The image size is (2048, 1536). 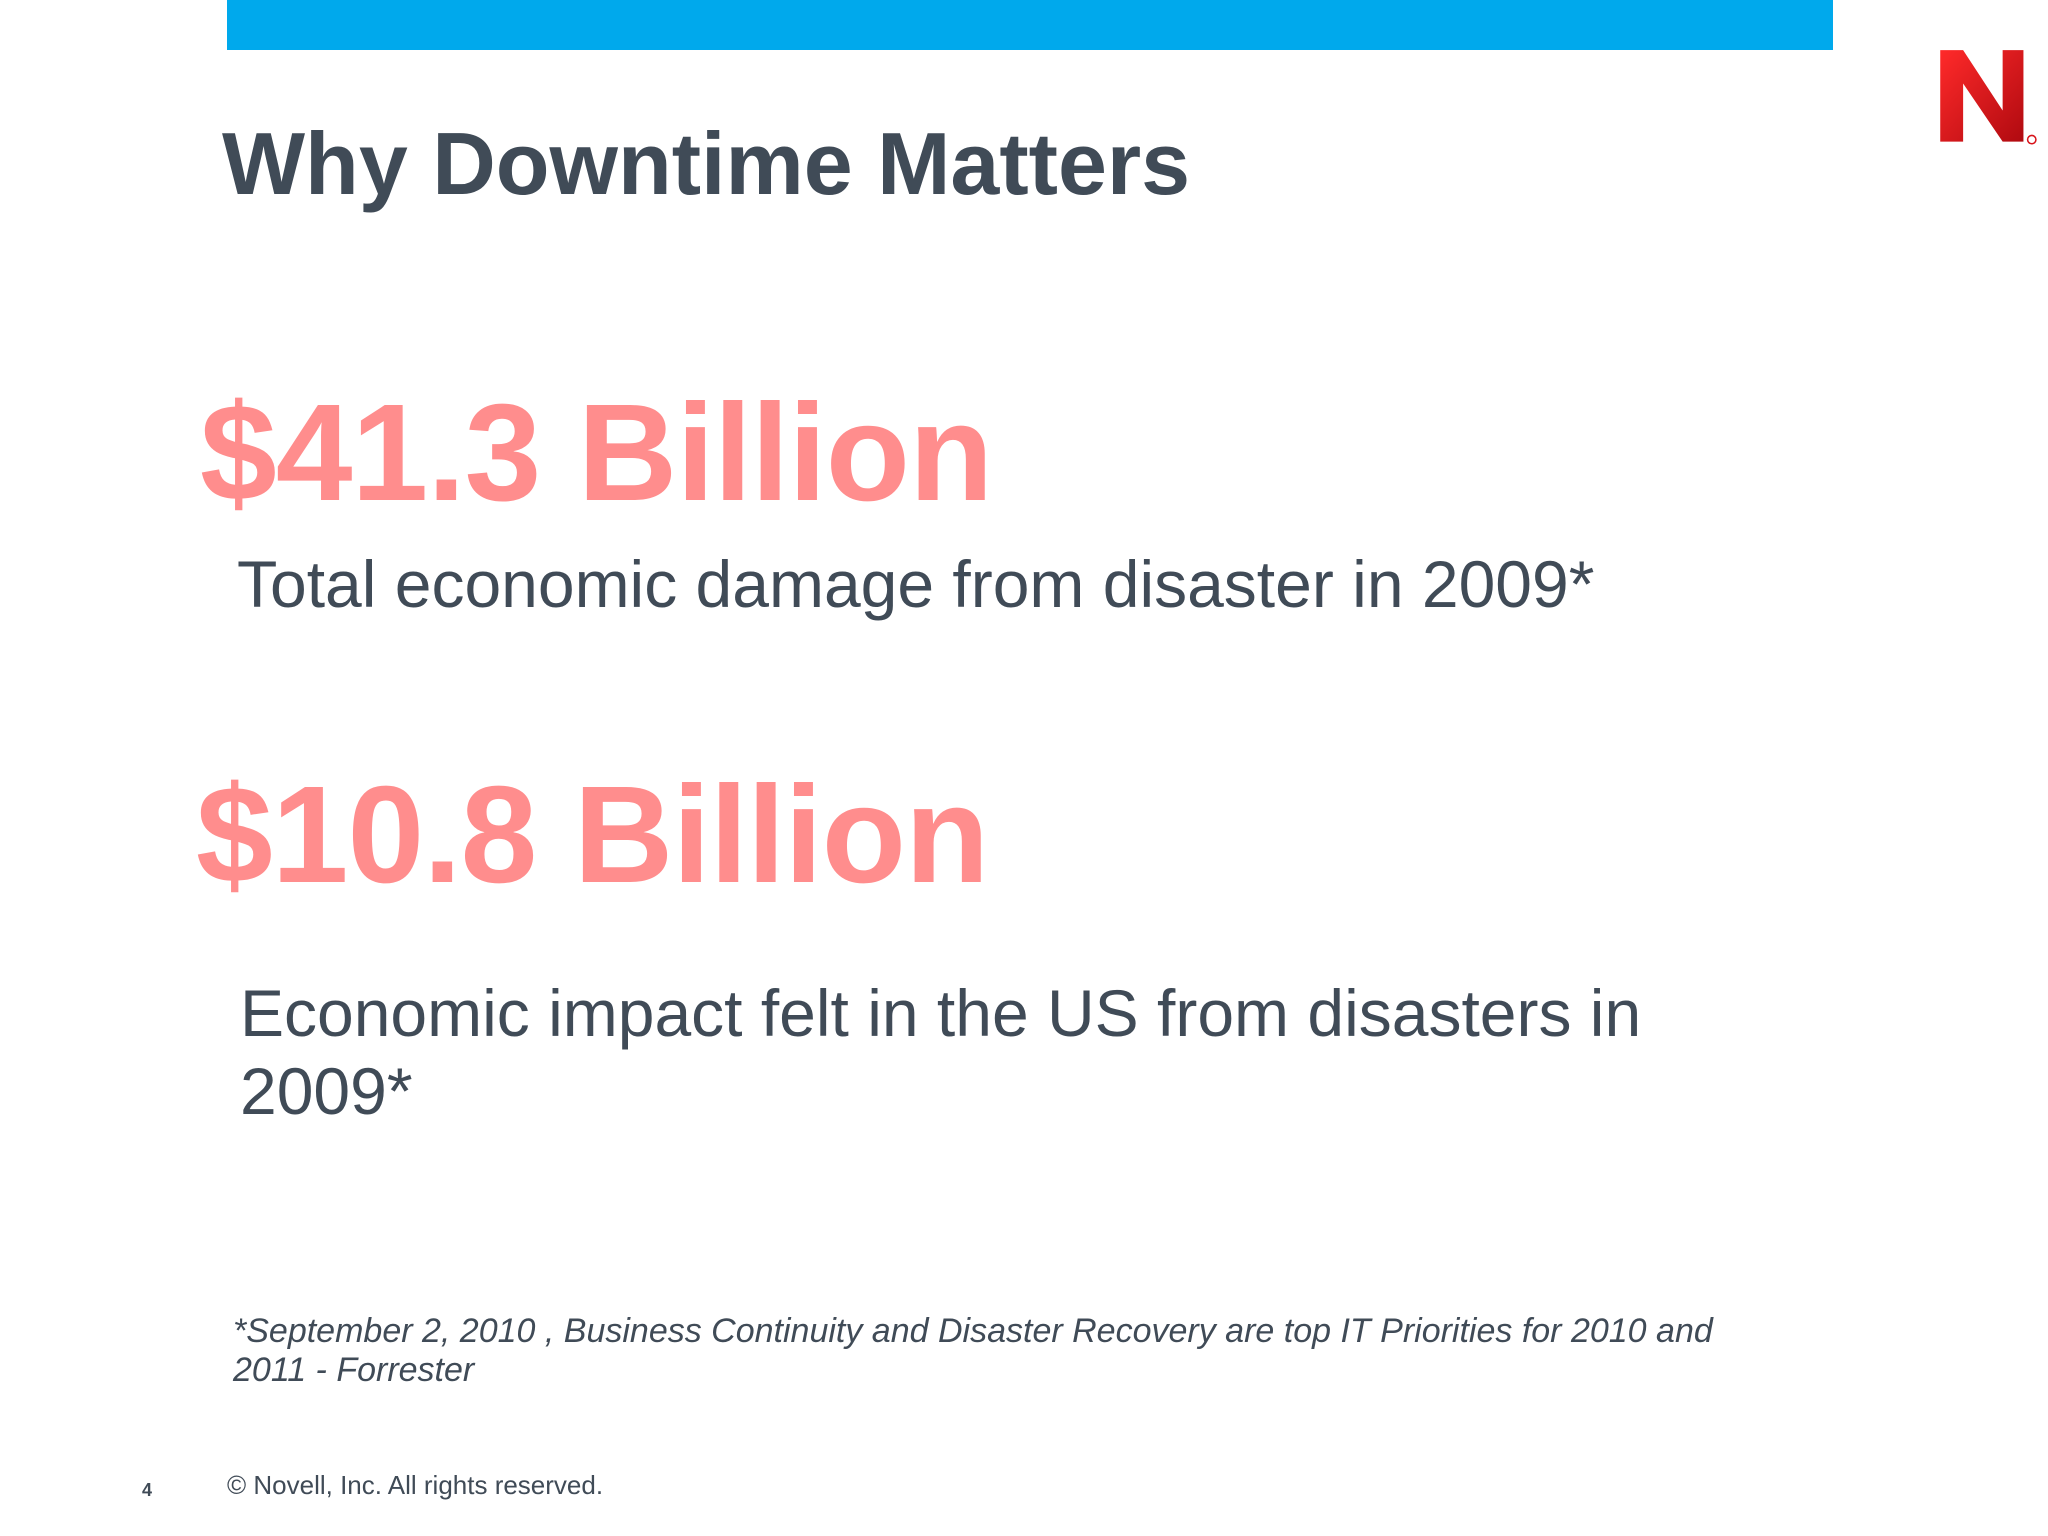 I want to click on stat-value-us-impact: $10.8 Billion, so click(x=592, y=835).